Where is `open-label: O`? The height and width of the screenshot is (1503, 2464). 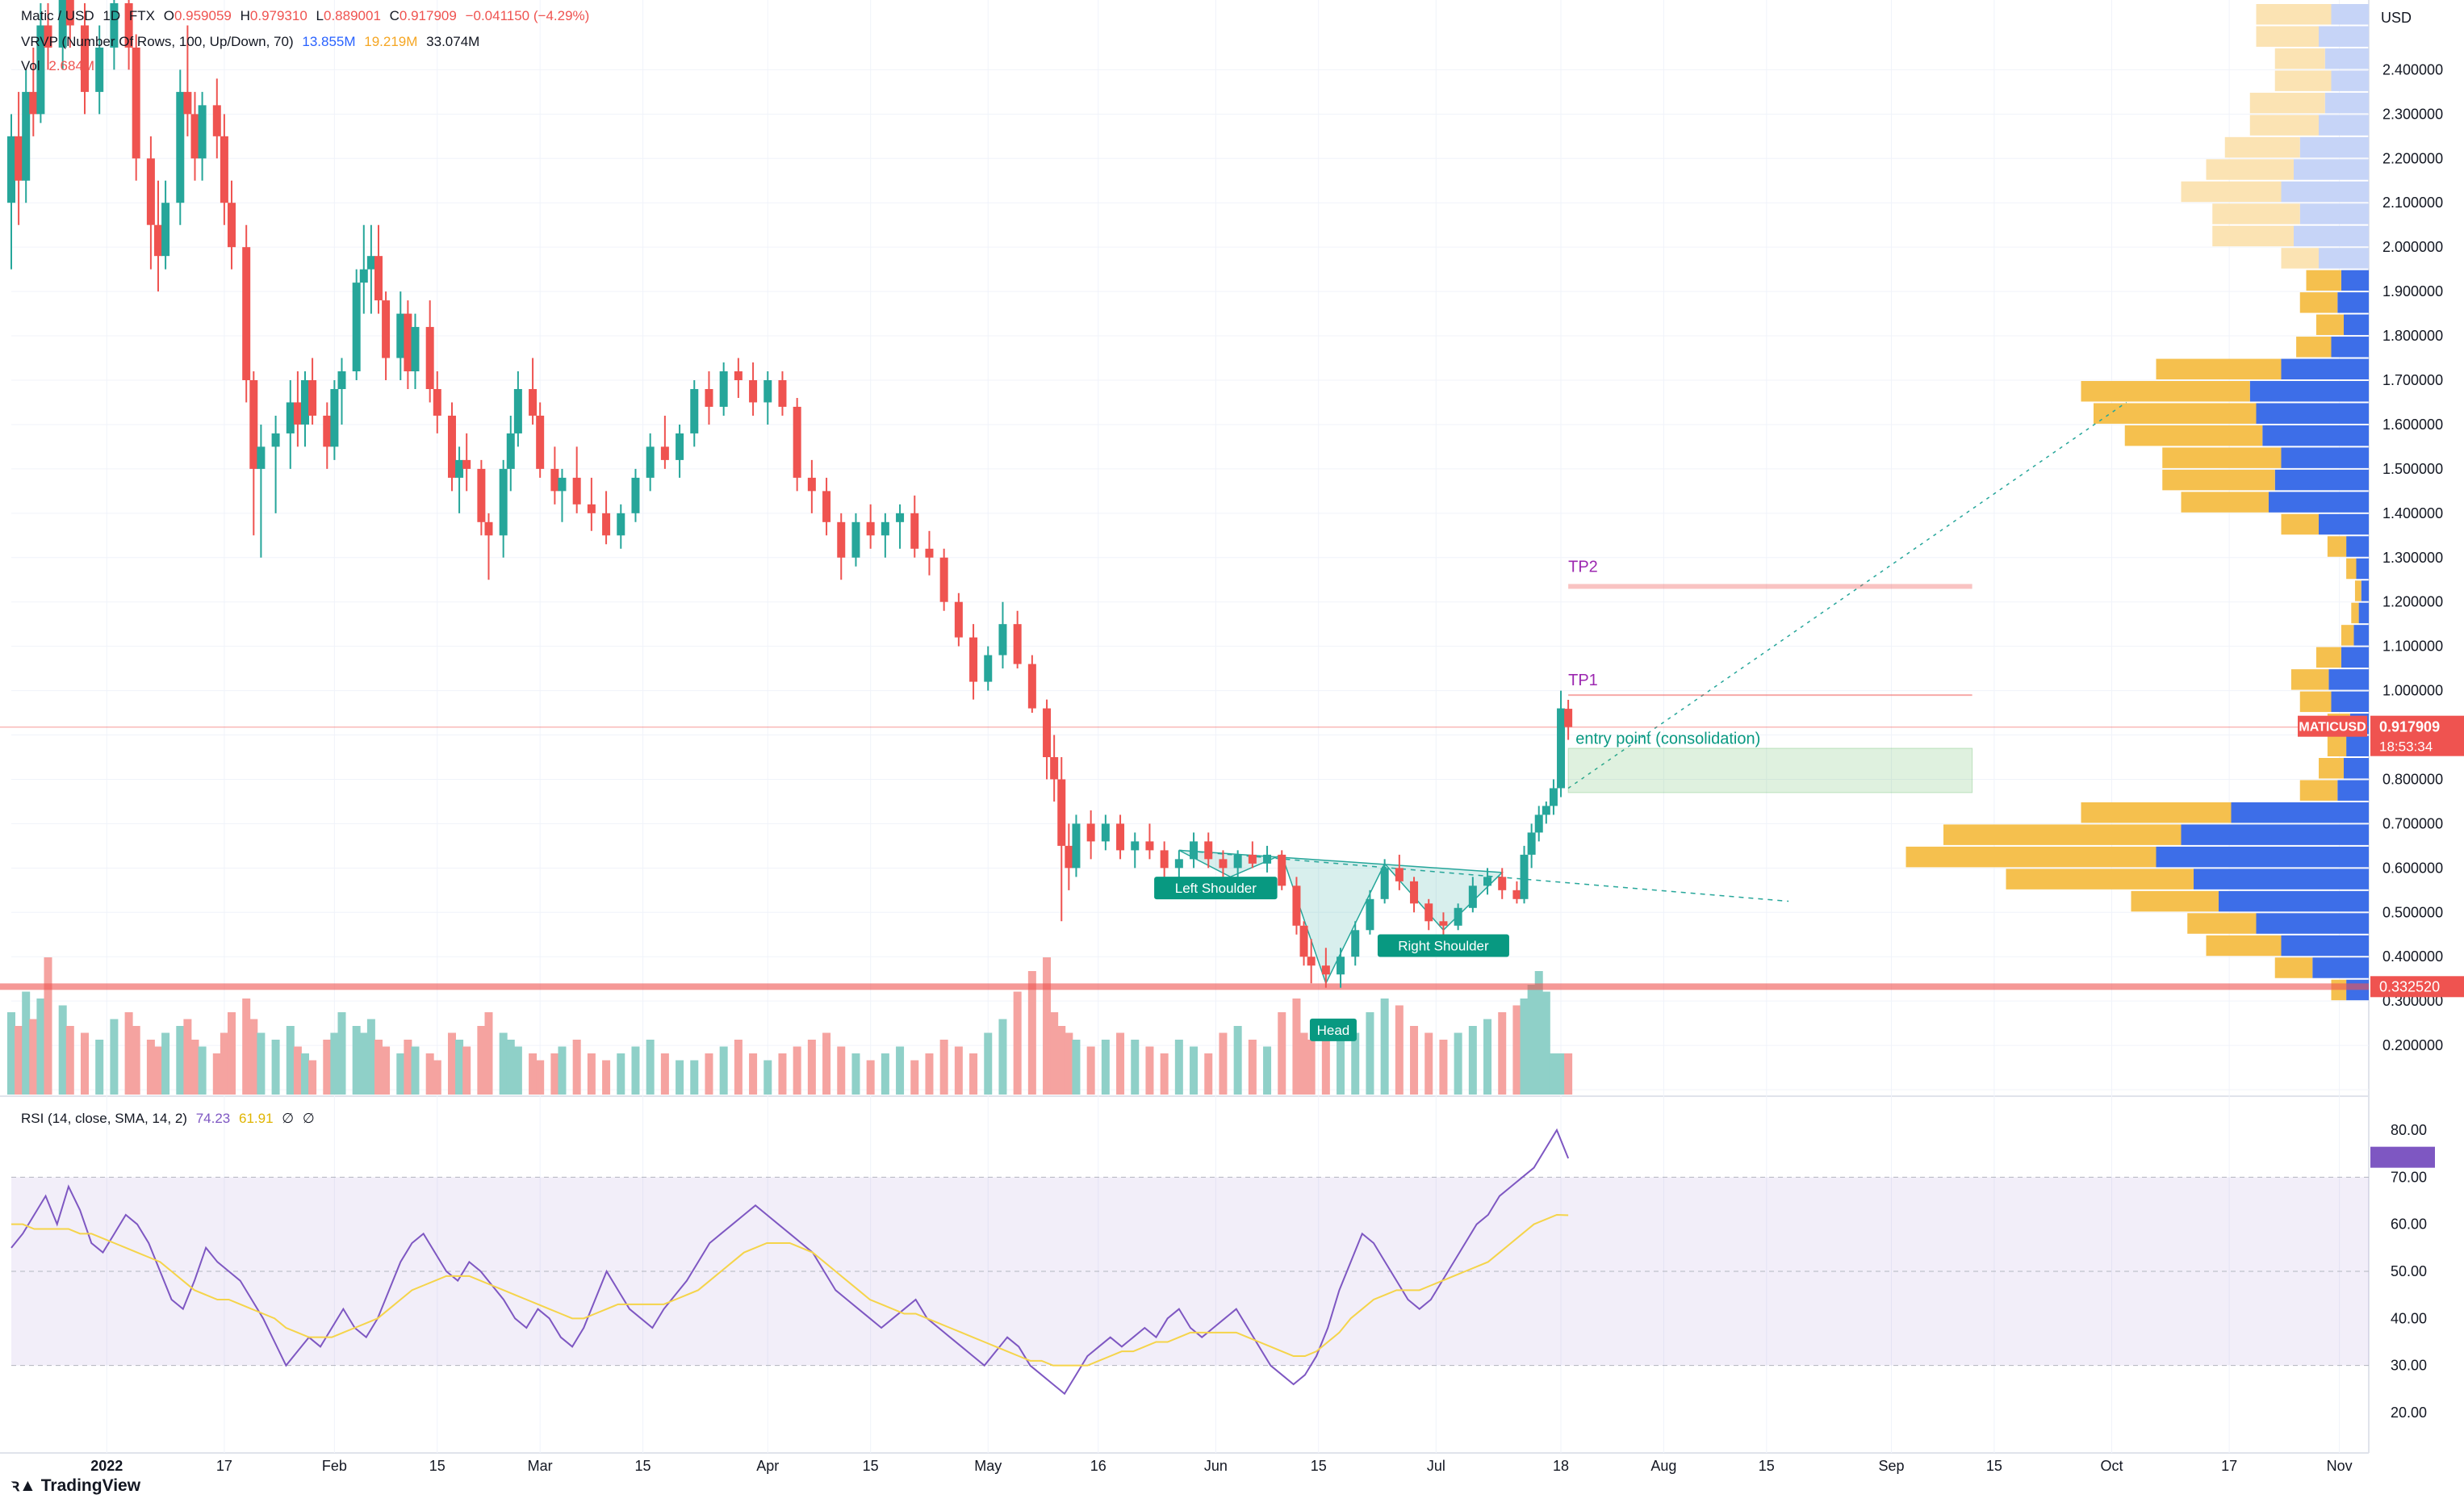 open-label: O is located at coordinates (168, 15).